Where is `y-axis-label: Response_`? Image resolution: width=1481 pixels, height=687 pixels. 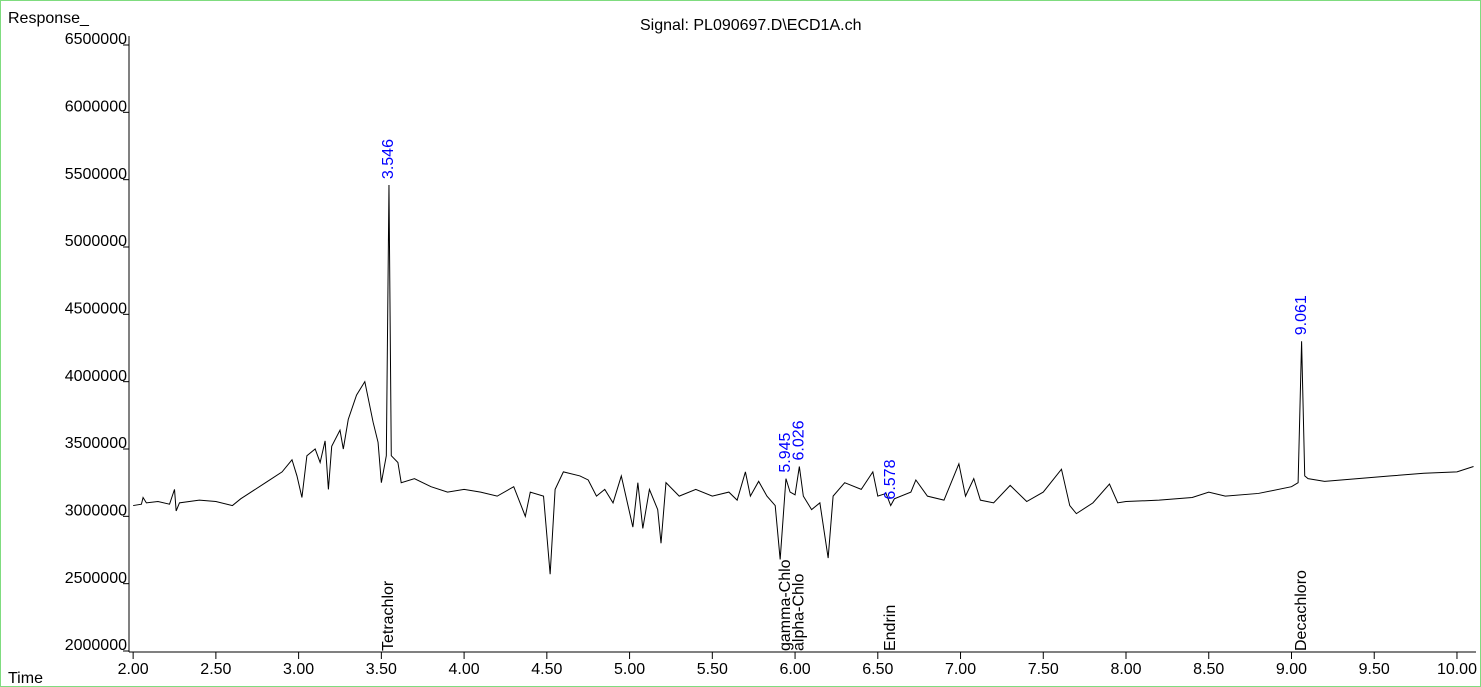 y-axis-label: Response_ is located at coordinates (49, 18).